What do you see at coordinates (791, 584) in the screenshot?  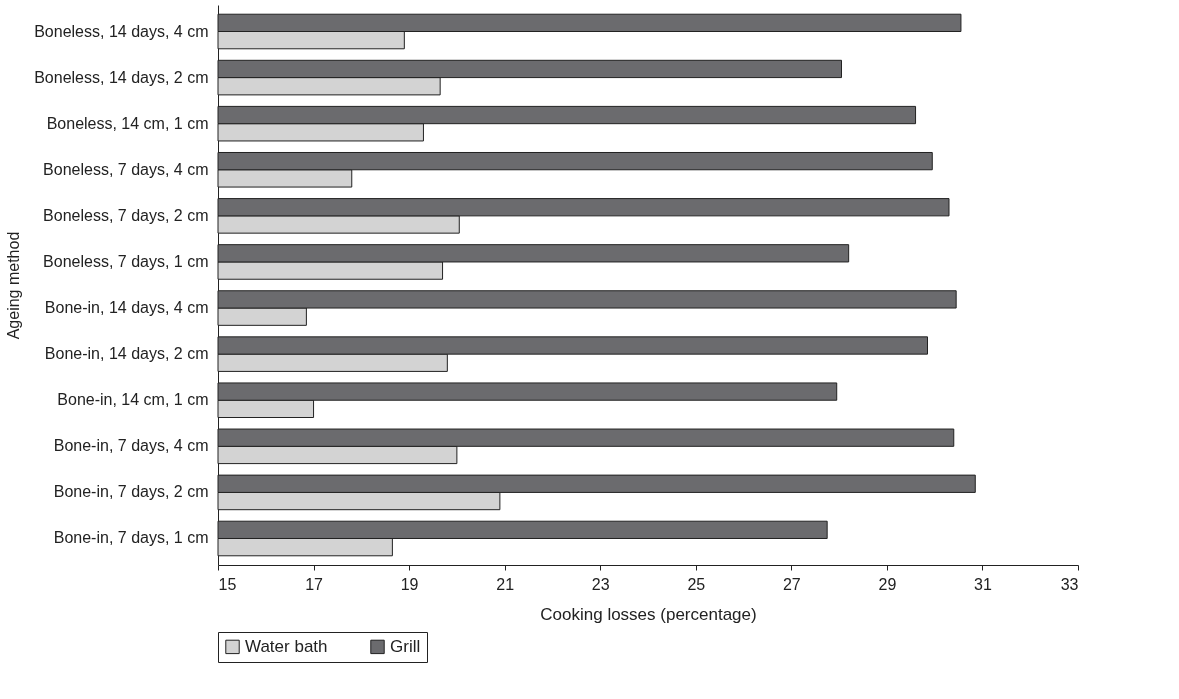 I see `x-tick-label: 27` at bounding box center [791, 584].